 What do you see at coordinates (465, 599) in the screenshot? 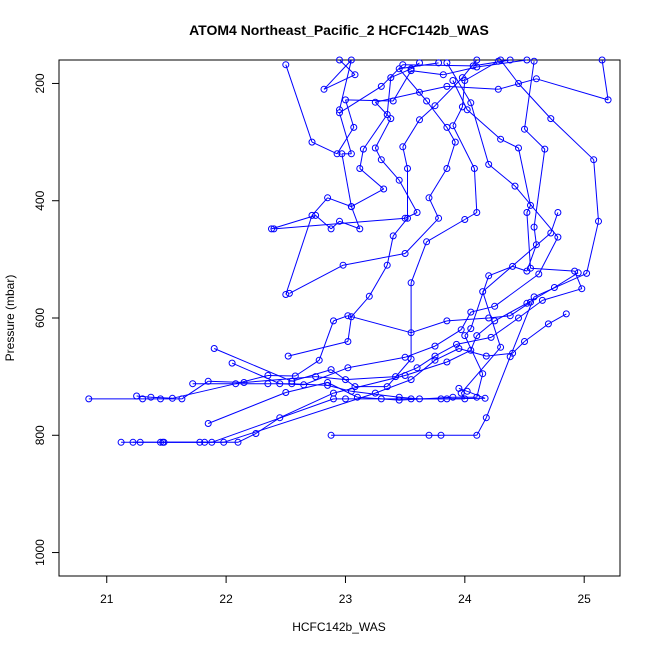
I see `x-tick-label: 24` at bounding box center [465, 599].